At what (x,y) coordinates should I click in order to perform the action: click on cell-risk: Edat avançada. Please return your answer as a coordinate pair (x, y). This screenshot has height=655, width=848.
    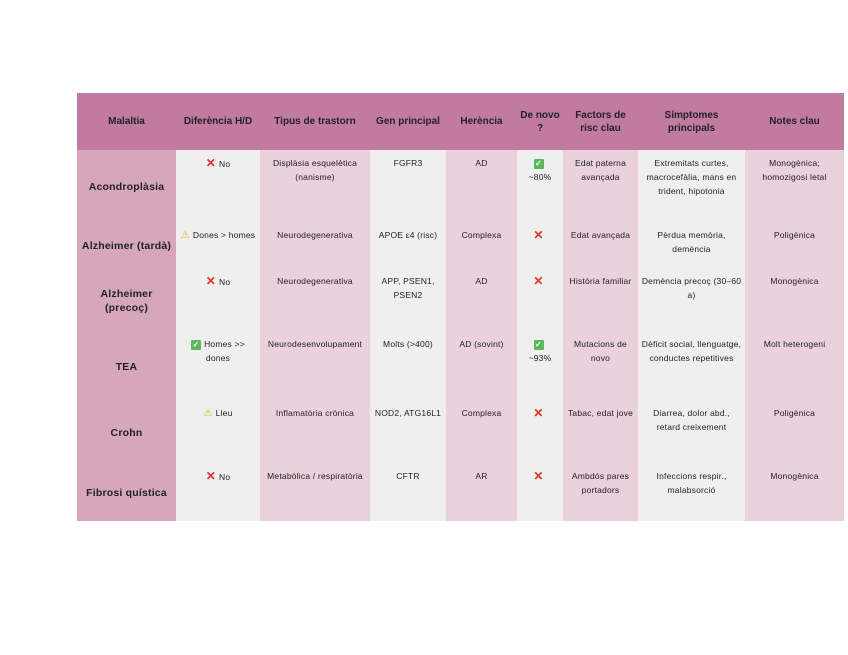
    Looking at the image, I should click on (600, 245).